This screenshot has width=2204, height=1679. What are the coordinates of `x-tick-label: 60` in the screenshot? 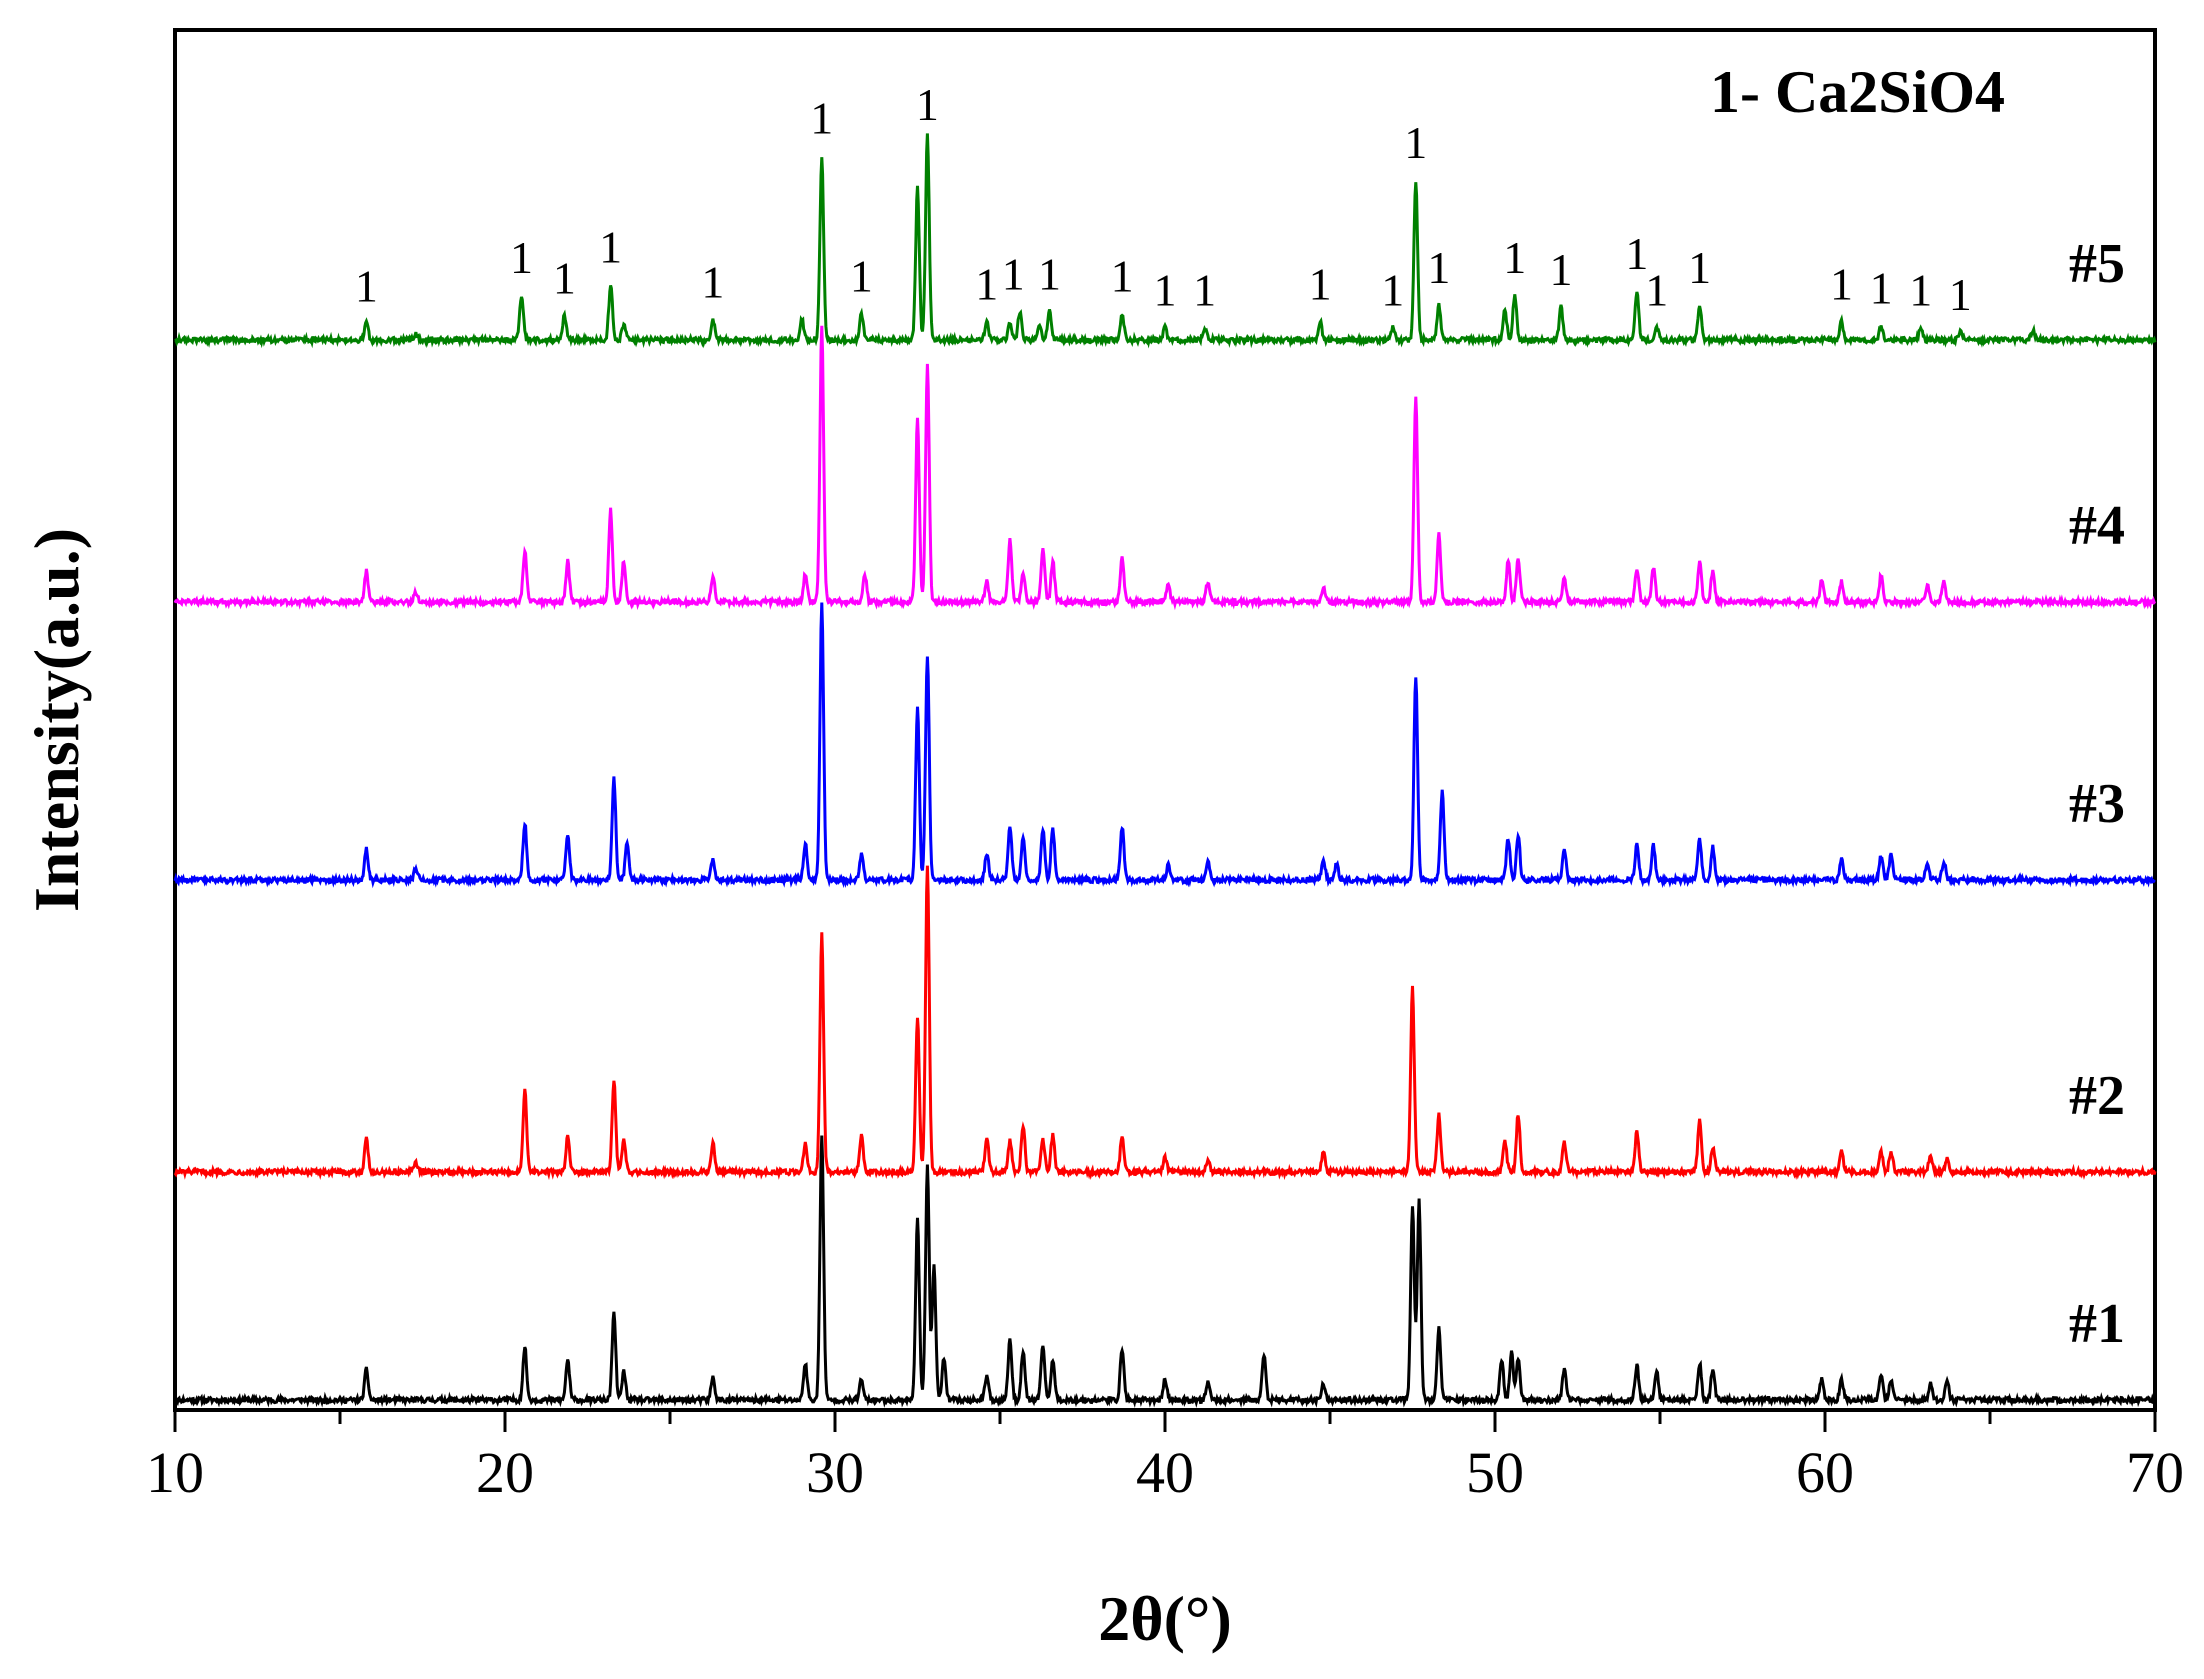 It's located at (1825, 1472).